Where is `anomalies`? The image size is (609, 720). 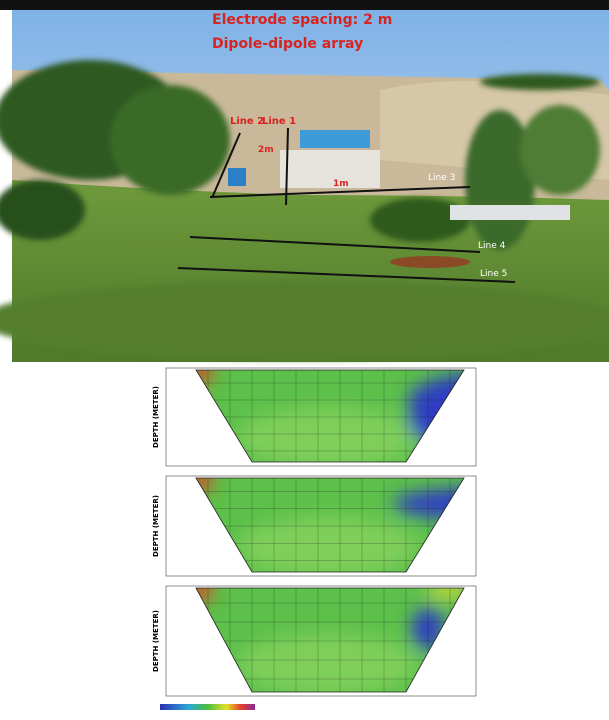
anomalies is located at coordinates (402, 525).